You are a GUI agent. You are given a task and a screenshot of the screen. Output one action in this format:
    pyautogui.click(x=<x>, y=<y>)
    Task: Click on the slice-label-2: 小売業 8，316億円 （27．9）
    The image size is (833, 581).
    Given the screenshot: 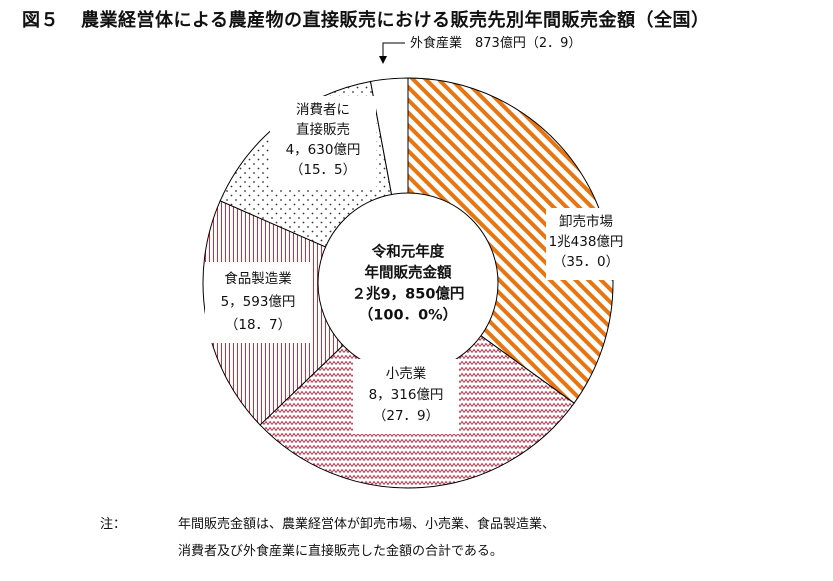 What is the action you would take?
    pyautogui.click(x=406, y=396)
    